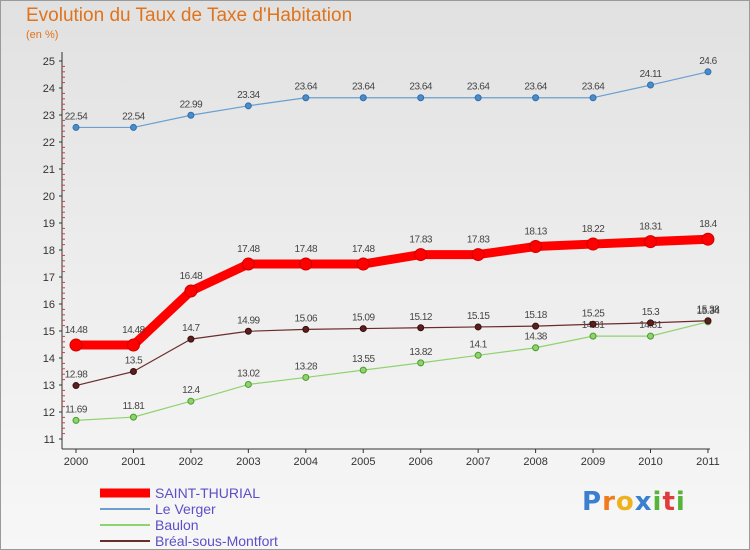 The width and height of the screenshot is (750, 550). Describe the element at coordinates (189, 15) in the screenshot. I see `chart-title: Evolution du Taux de Taxe d'Habitation` at that location.